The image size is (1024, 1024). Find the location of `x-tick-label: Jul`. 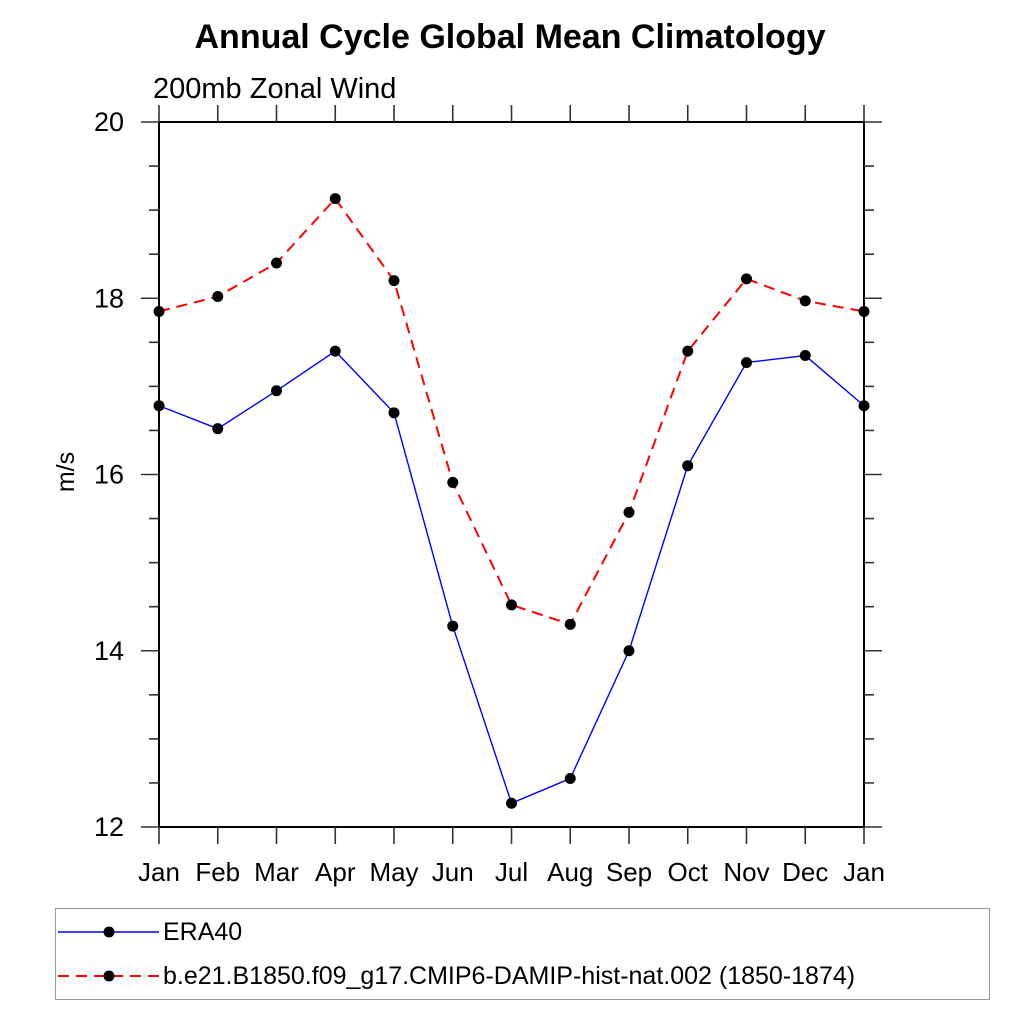

x-tick-label: Jul is located at coordinates (511, 872).